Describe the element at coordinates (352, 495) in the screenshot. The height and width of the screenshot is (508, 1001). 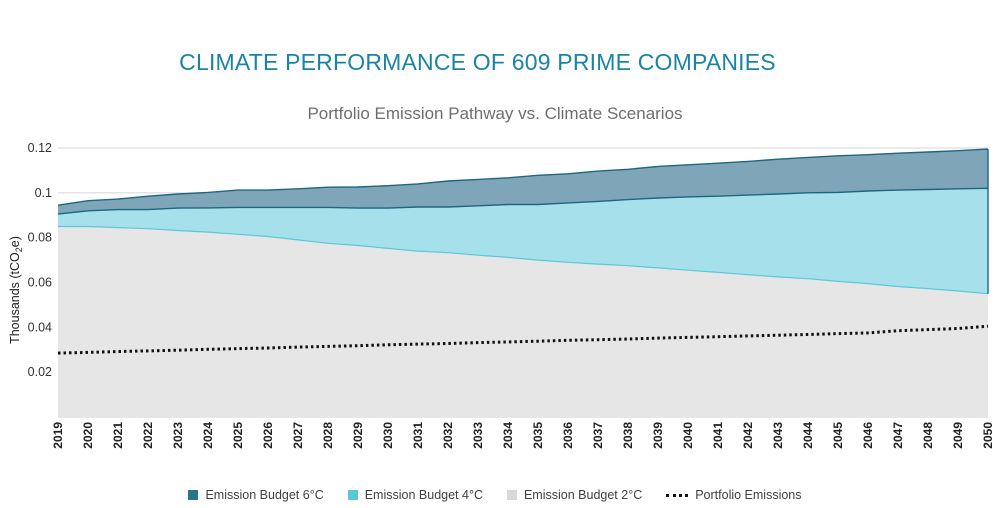
I see `legend-swatch-4c` at that location.